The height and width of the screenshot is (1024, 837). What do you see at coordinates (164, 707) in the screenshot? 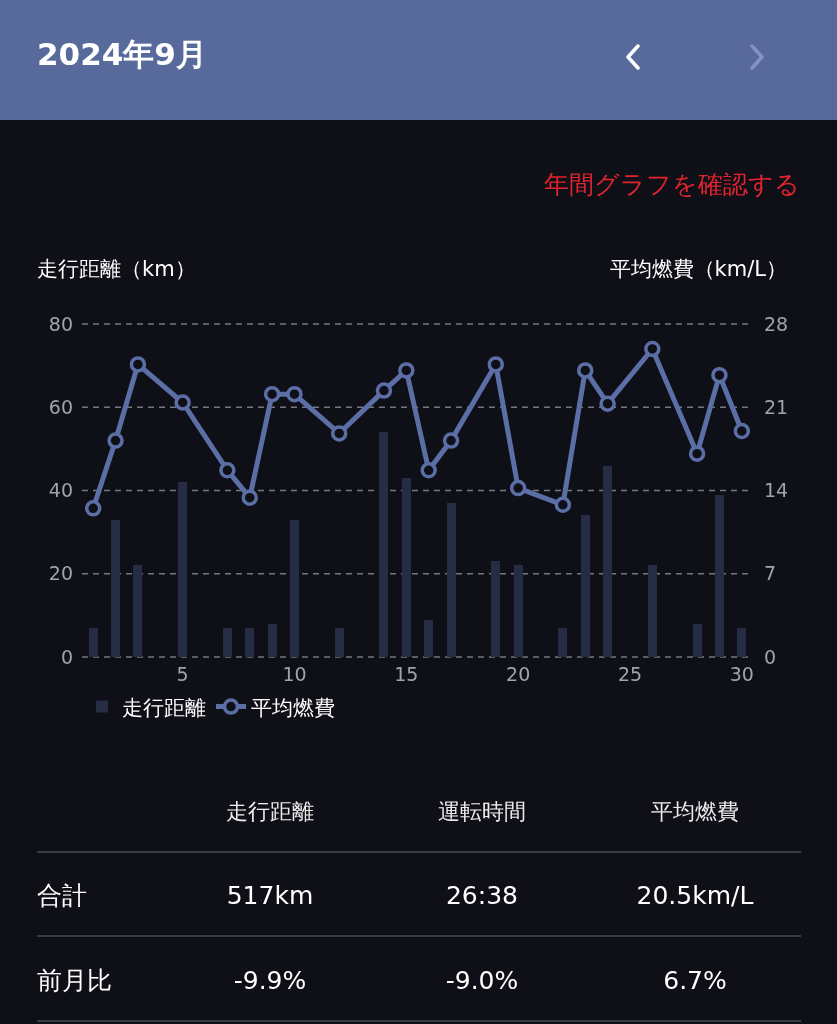
I see `legend-label: 走行距離` at bounding box center [164, 707].